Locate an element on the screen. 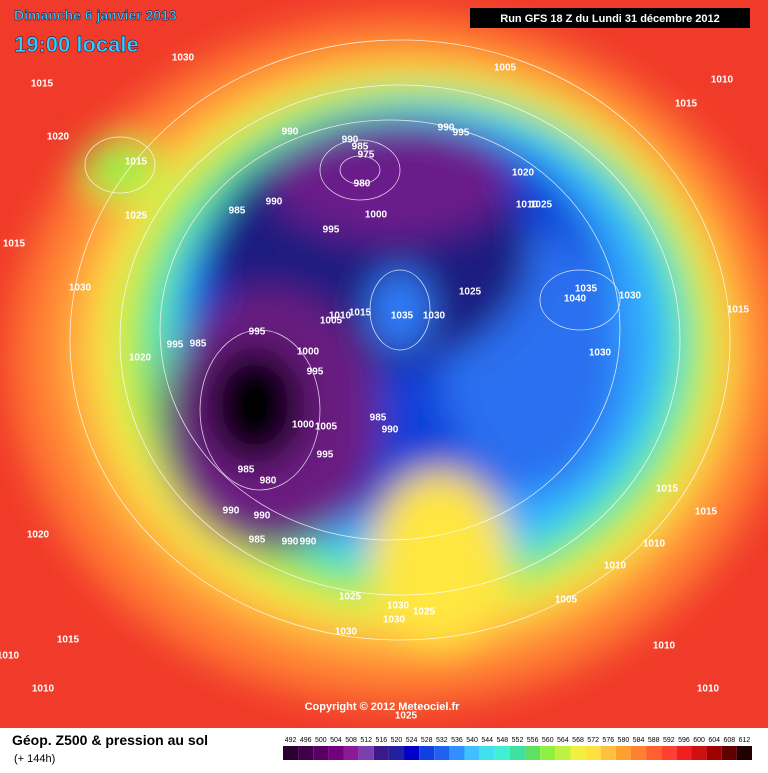  colorbar-tick-label: 568 is located at coordinates (578, 740).